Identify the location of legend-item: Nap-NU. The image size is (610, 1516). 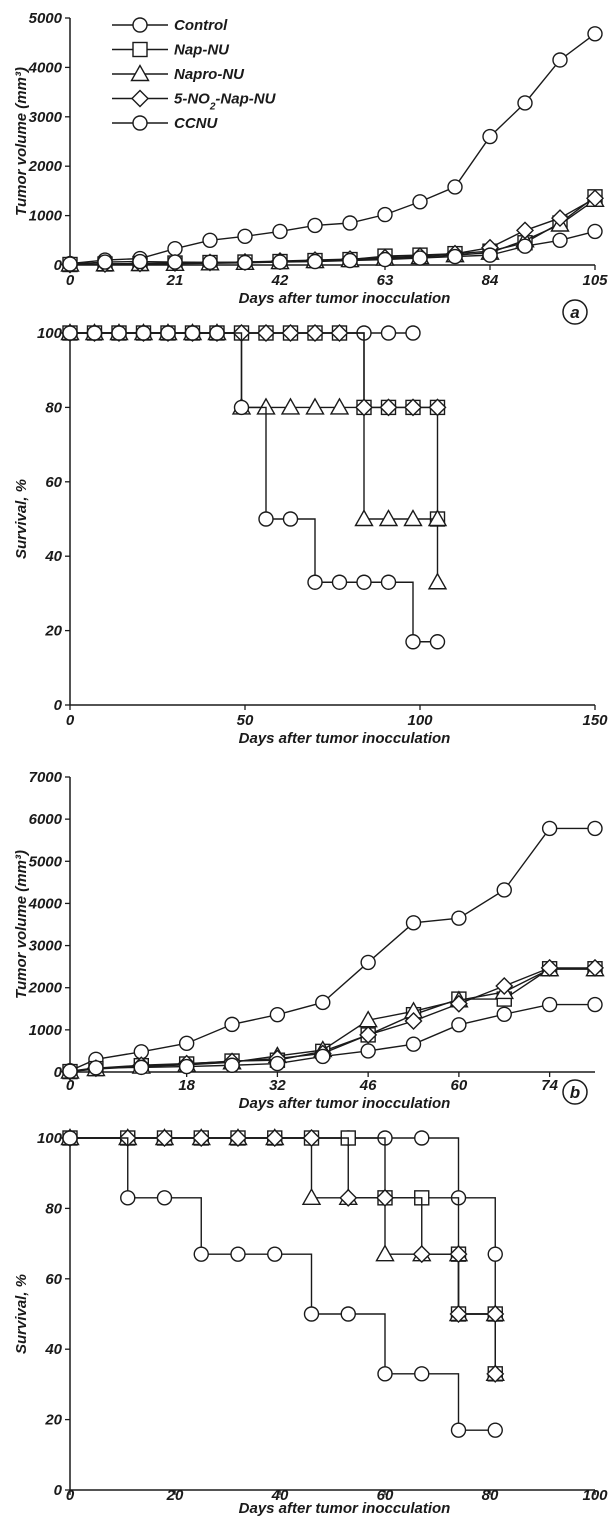
(171, 50).